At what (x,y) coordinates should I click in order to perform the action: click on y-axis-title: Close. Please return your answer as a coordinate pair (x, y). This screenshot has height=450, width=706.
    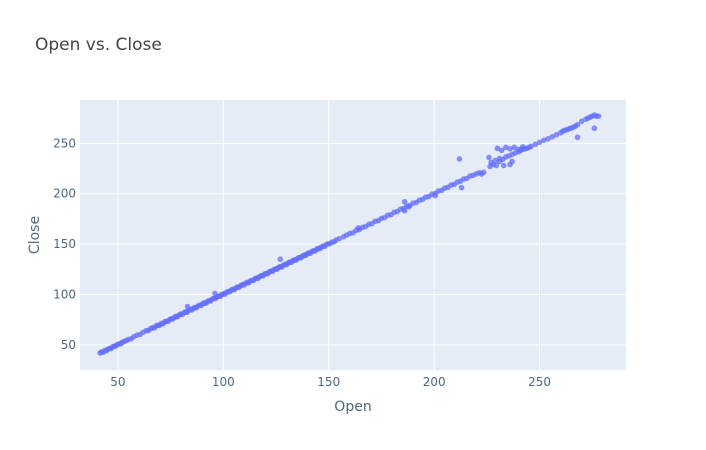
    Looking at the image, I should click on (35, 235).